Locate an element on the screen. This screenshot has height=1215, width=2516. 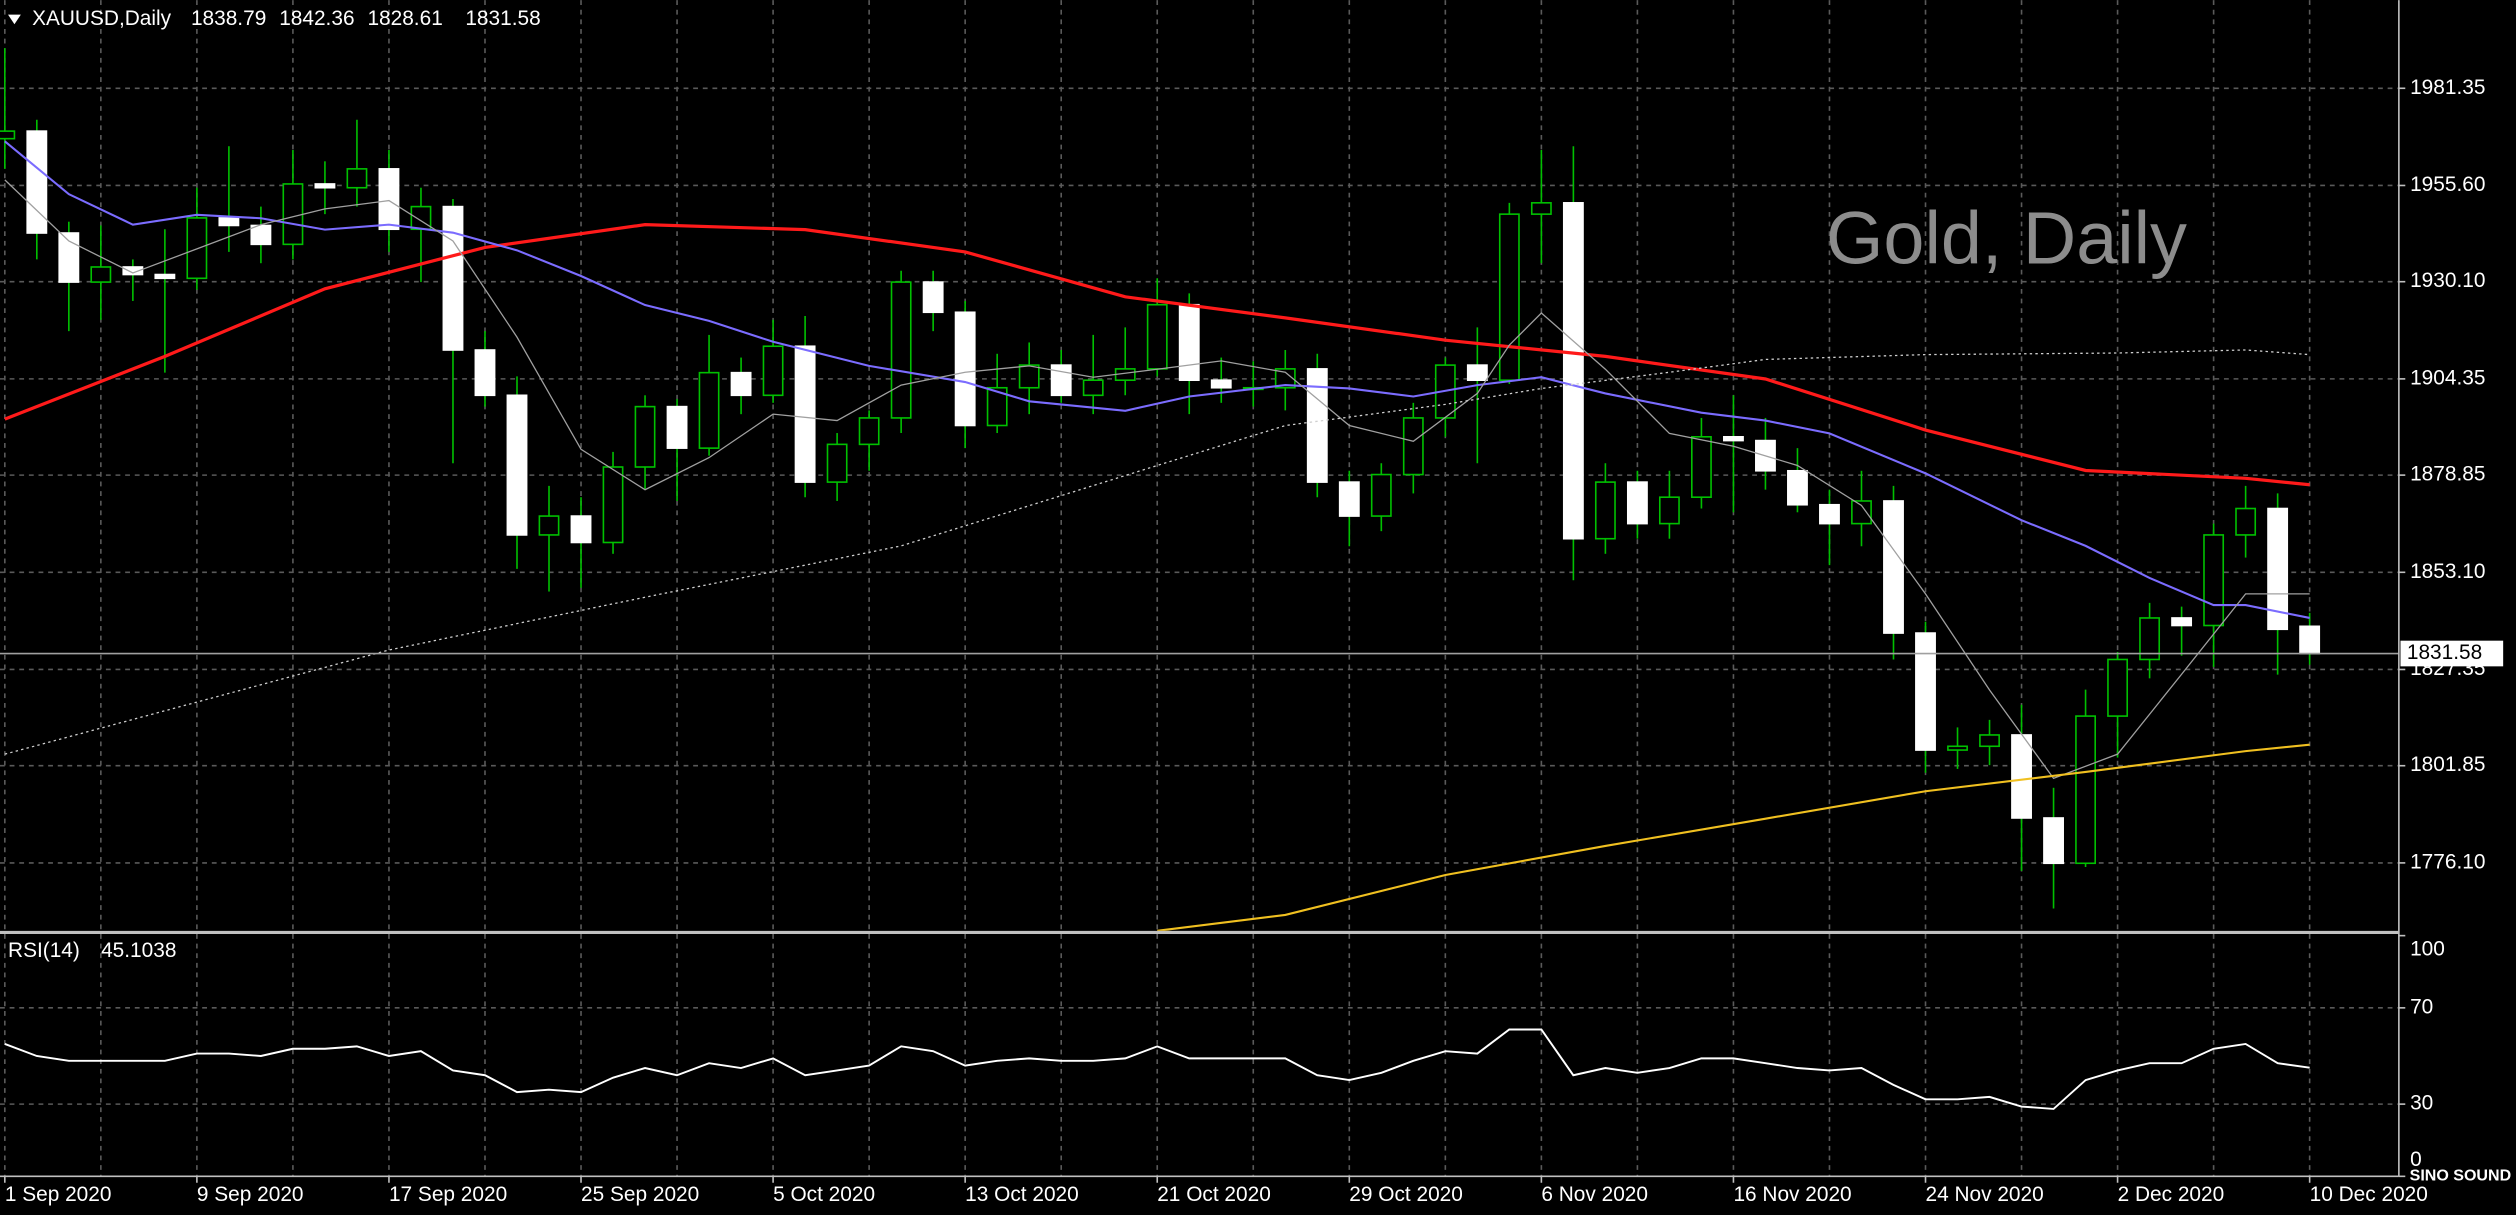
x-tick-label: 16 Nov 2020 is located at coordinates (1792, 1194).